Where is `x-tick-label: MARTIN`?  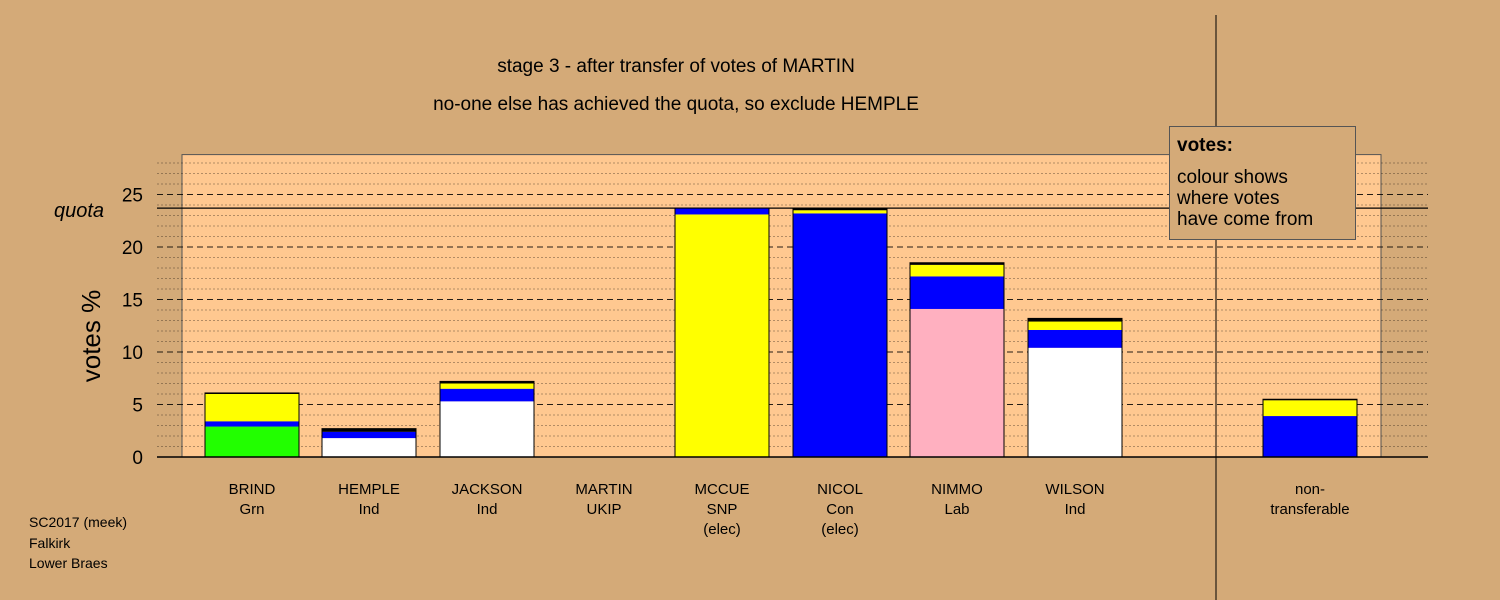 x-tick-label: MARTIN is located at coordinates (603, 489).